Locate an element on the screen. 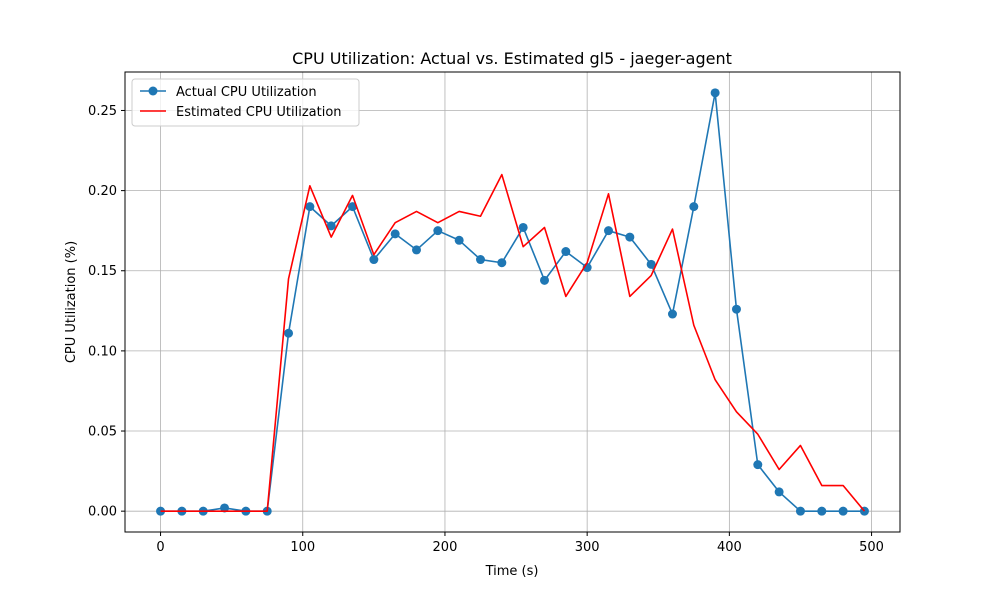 This screenshot has width=1000, height=604. x-tick-label: 0 is located at coordinates (160, 547).